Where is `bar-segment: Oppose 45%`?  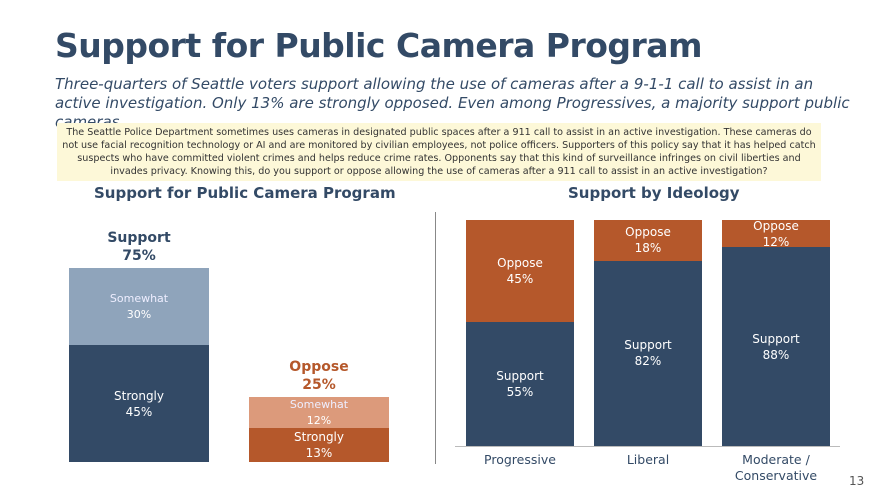
bar-segment: Oppose 45% is located at coordinates (520, 271).